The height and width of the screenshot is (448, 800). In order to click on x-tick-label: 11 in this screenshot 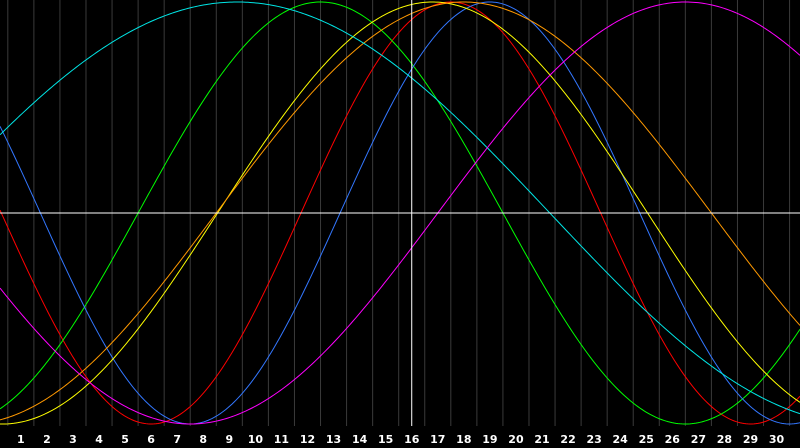, I will do `click(281, 439)`.